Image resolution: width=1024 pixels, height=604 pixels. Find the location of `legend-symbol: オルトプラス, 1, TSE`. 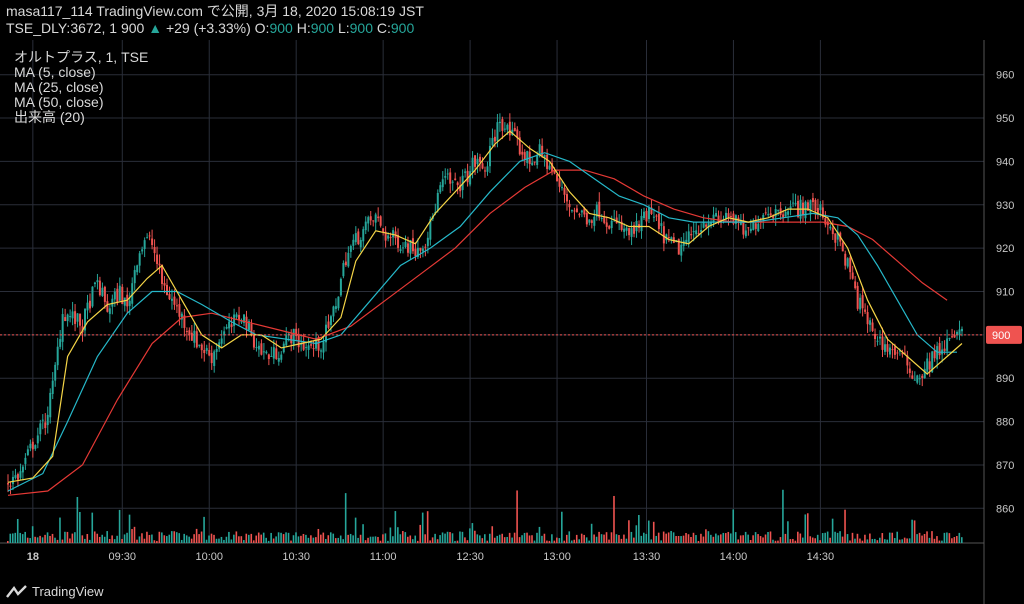

legend-symbol: オルトプラス, 1, TSE is located at coordinates (81, 57).